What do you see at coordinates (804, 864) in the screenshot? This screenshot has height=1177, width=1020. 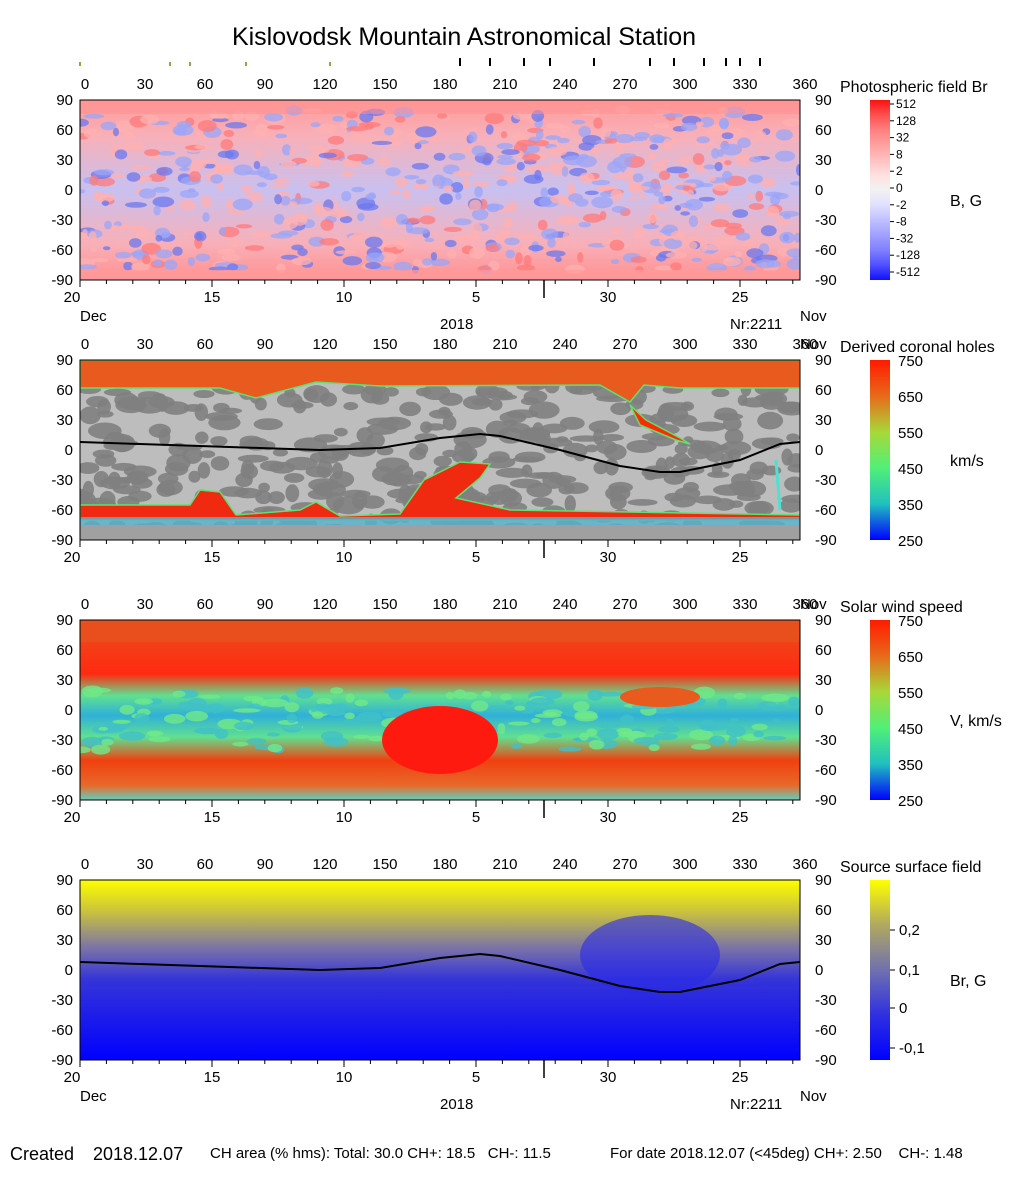 I see `longitude-tick-label: 360` at bounding box center [804, 864].